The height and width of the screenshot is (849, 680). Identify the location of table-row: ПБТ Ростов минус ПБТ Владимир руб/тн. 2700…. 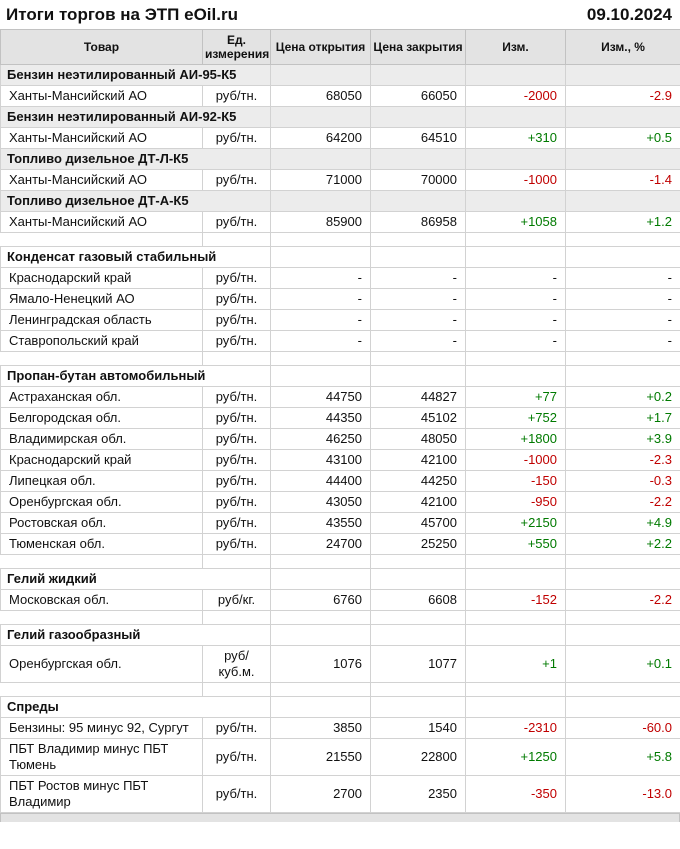
(340, 794).